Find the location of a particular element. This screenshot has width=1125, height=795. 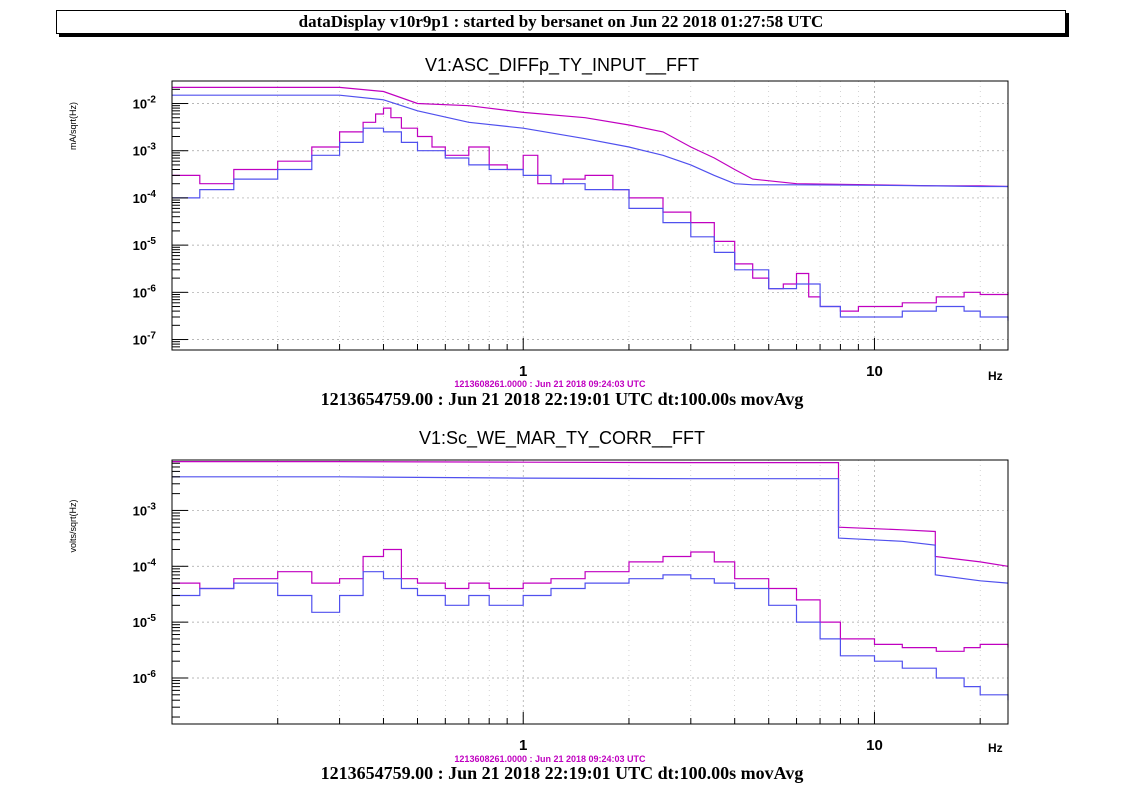

plot-2-x-tick-label: 1 is located at coordinates (523, 745).